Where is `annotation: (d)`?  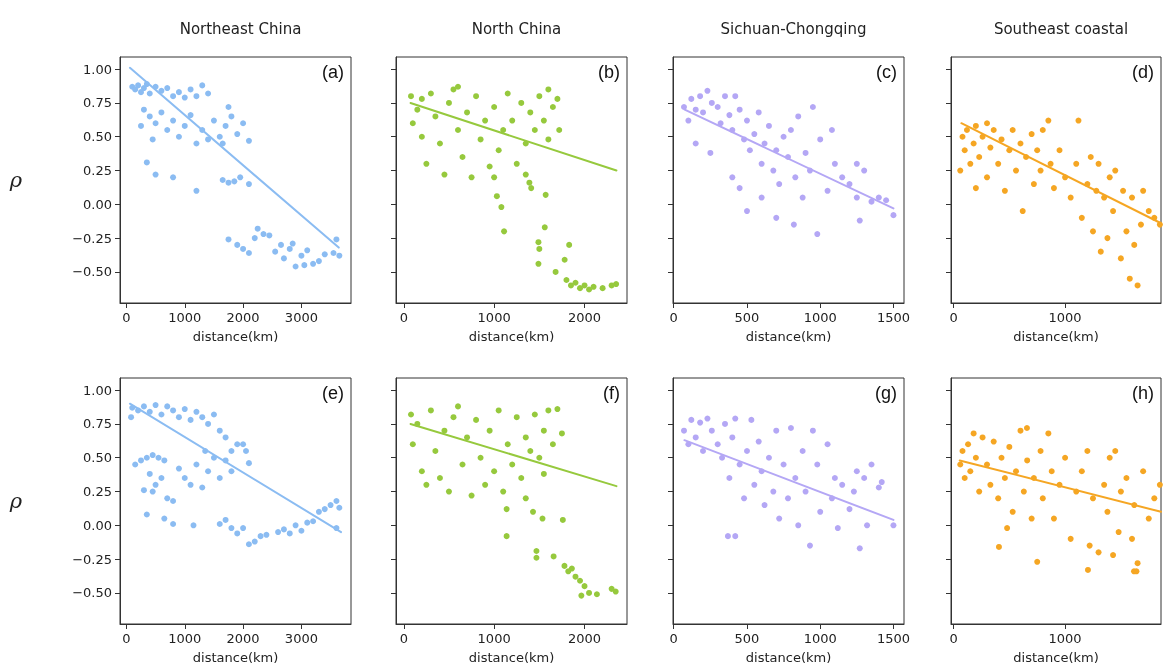
annotation: (d) is located at coordinates (1143, 72).